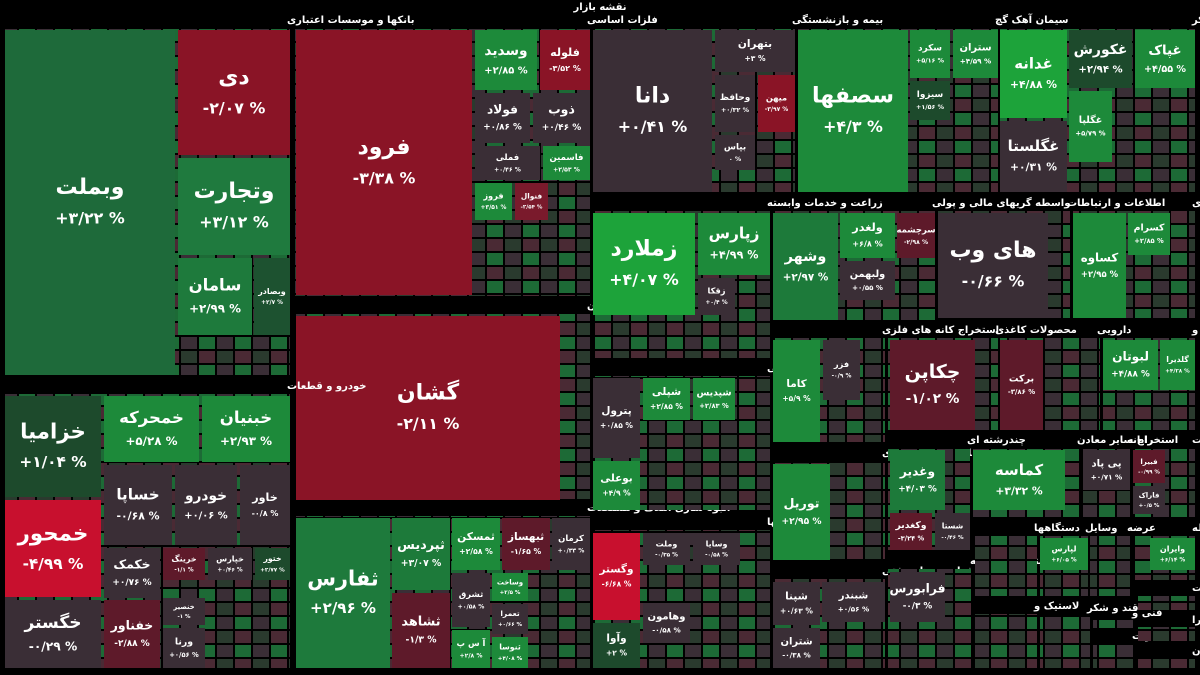  I want to click on stock-symbol: شستا, so click(953, 525).